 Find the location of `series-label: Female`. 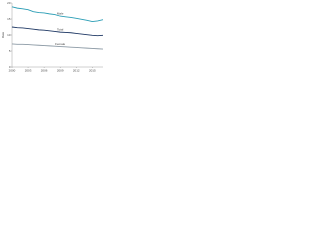

series-label: Female is located at coordinates (60, 44).